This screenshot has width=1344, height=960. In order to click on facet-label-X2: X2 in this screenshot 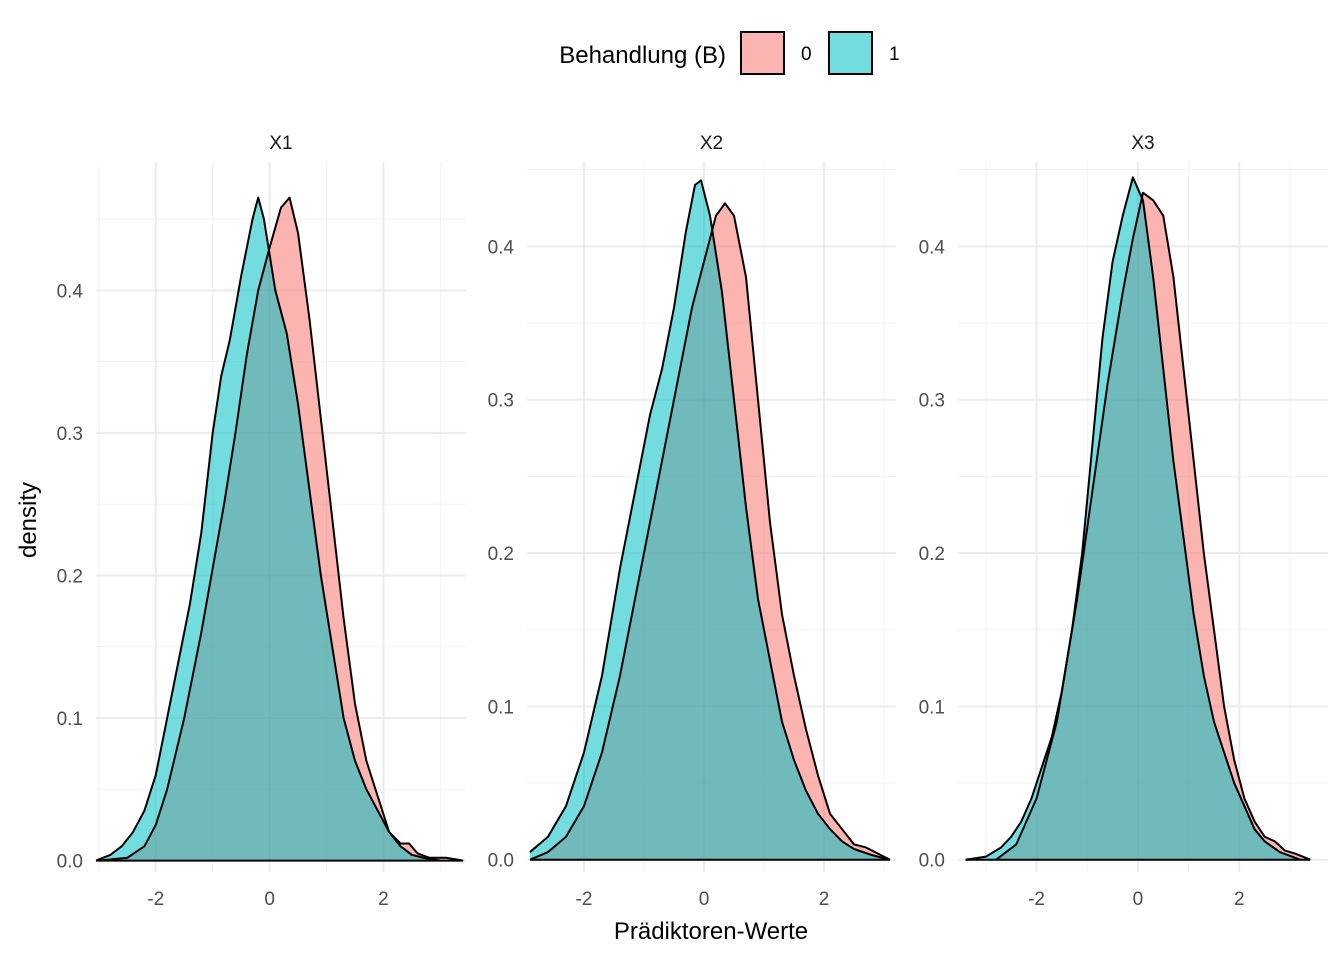, I will do `click(711, 143)`.